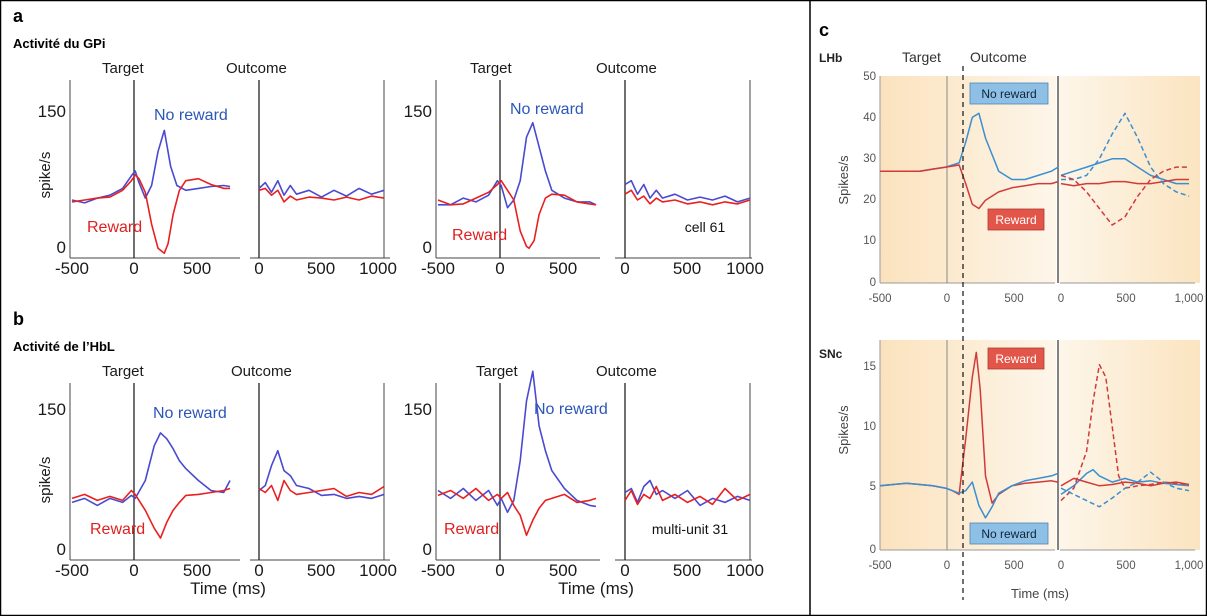  Describe the element at coordinates (1125, 489) in the screenshot. I see `series-line-outcome-no-reward-dashed` at that location.